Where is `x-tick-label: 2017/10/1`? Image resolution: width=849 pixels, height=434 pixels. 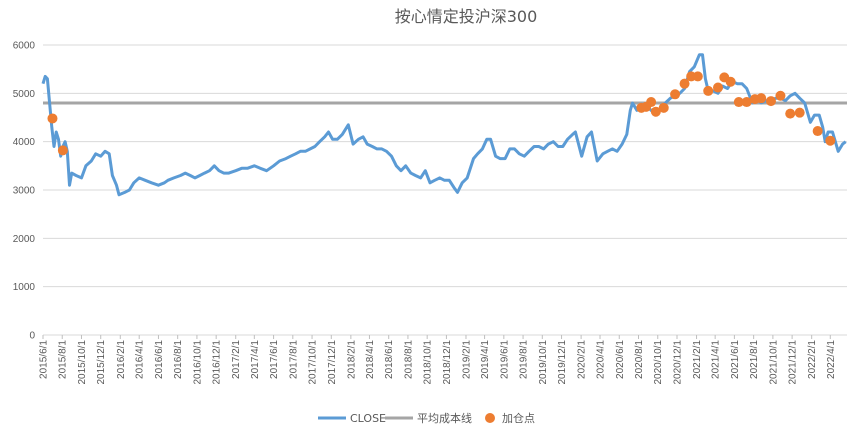 x-tick-label: 2017/10/1 is located at coordinates (313, 362).